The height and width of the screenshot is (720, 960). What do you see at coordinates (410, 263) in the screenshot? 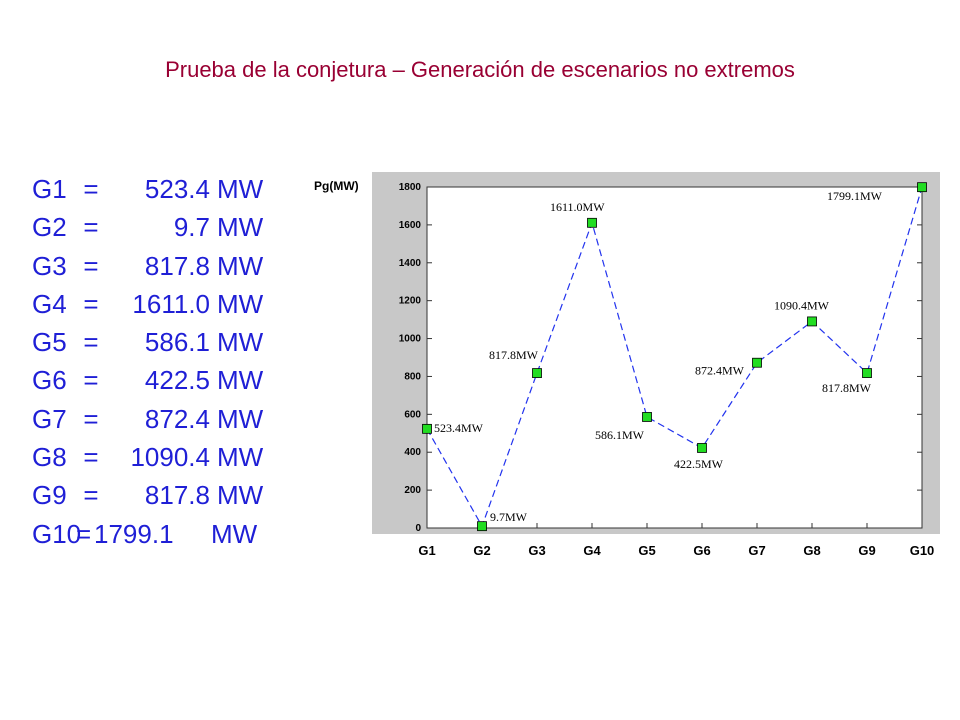
I see `y-tick-label: 1400` at bounding box center [410, 263].